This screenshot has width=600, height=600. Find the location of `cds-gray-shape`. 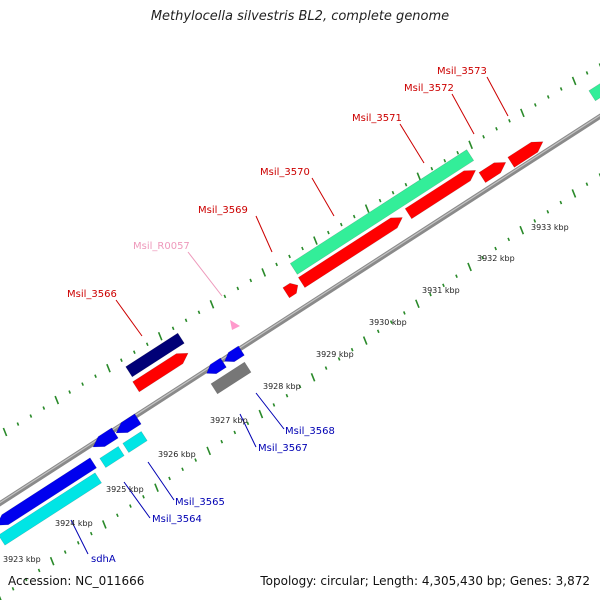

cds-gray-shape is located at coordinates (231, 378).